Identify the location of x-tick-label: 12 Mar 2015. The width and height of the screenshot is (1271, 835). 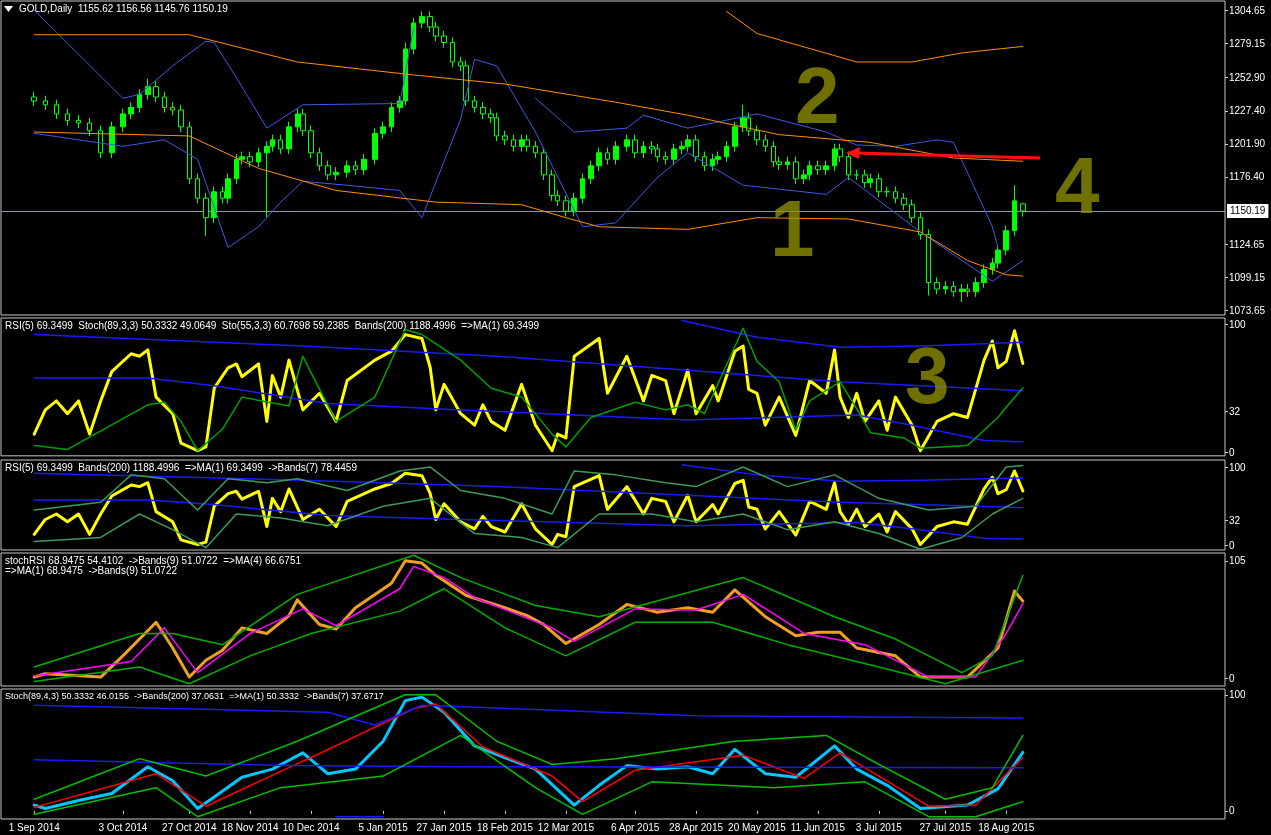
(566, 827).